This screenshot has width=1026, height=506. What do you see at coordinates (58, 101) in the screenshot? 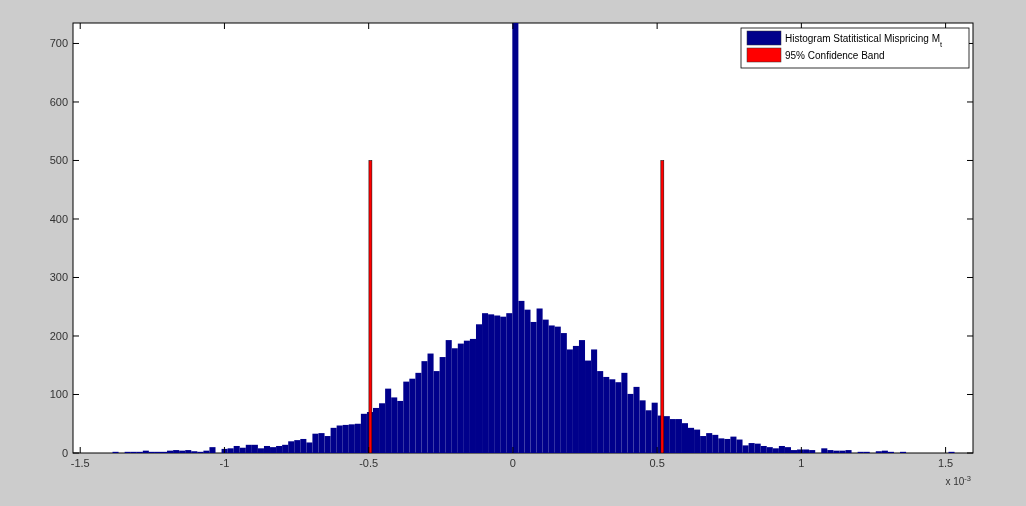
I see `y-tick-label: 600` at bounding box center [58, 101].